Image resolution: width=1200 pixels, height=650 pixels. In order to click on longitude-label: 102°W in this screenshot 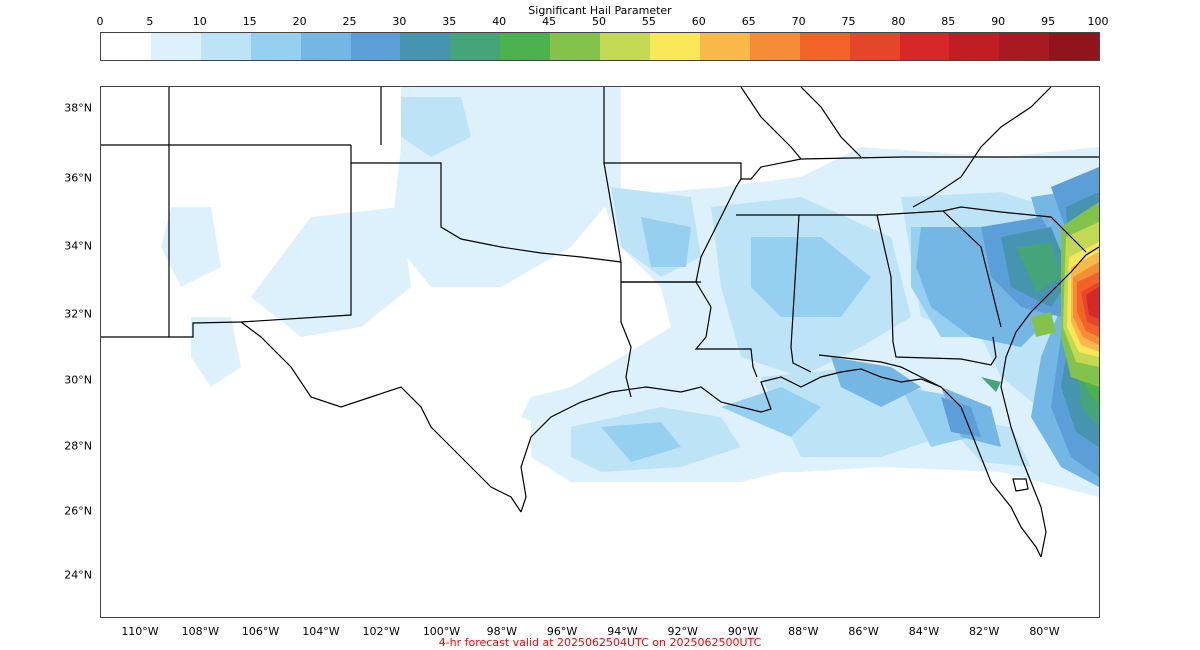, I will do `click(381, 631)`.